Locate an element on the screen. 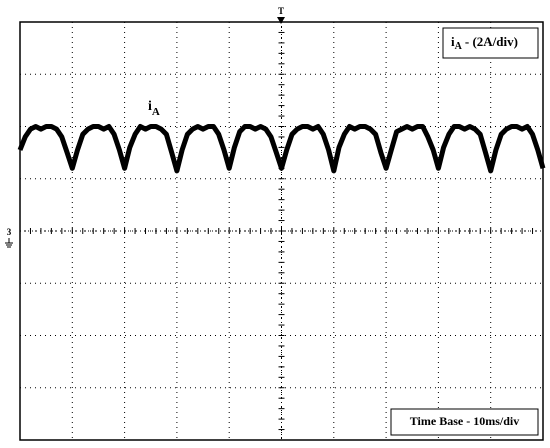 The height and width of the screenshot is (448, 550). time-base-box is located at coordinates (464, 422).